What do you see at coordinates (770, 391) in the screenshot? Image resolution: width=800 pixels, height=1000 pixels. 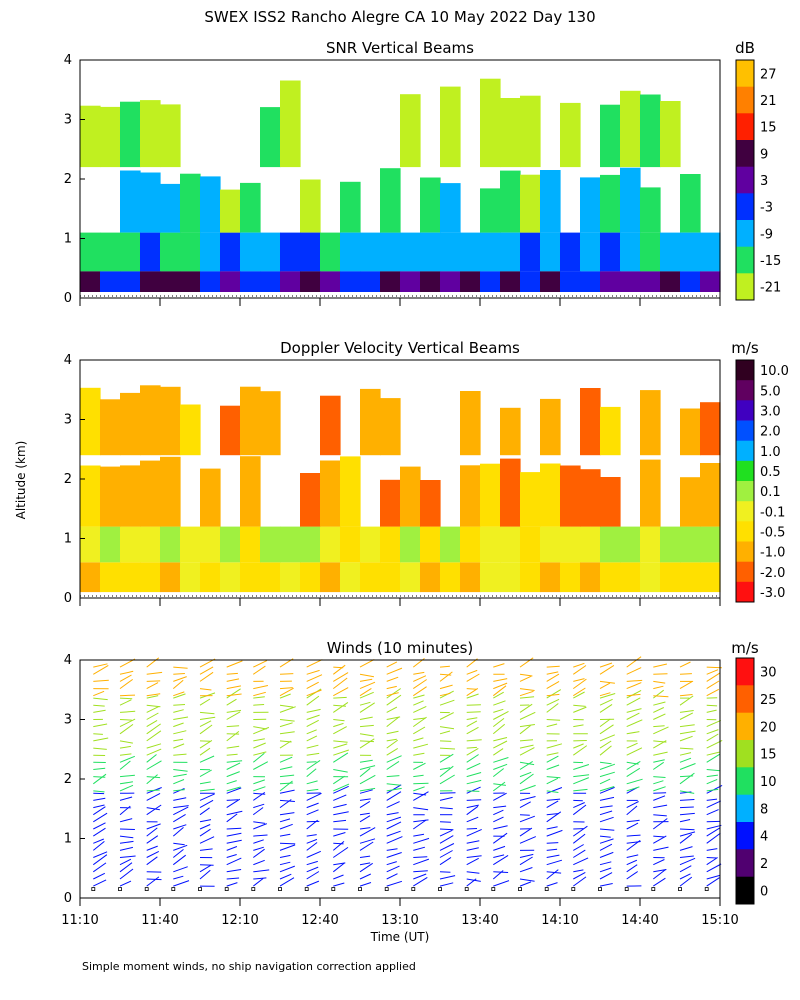 I see `colorbar-label: 5.0` at bounding box center [770, 391].